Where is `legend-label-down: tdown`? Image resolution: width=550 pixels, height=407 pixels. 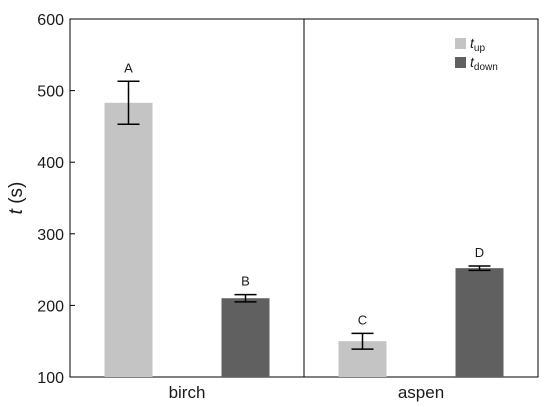 legend-label-down: tdown is located at coordinates (484, 63).